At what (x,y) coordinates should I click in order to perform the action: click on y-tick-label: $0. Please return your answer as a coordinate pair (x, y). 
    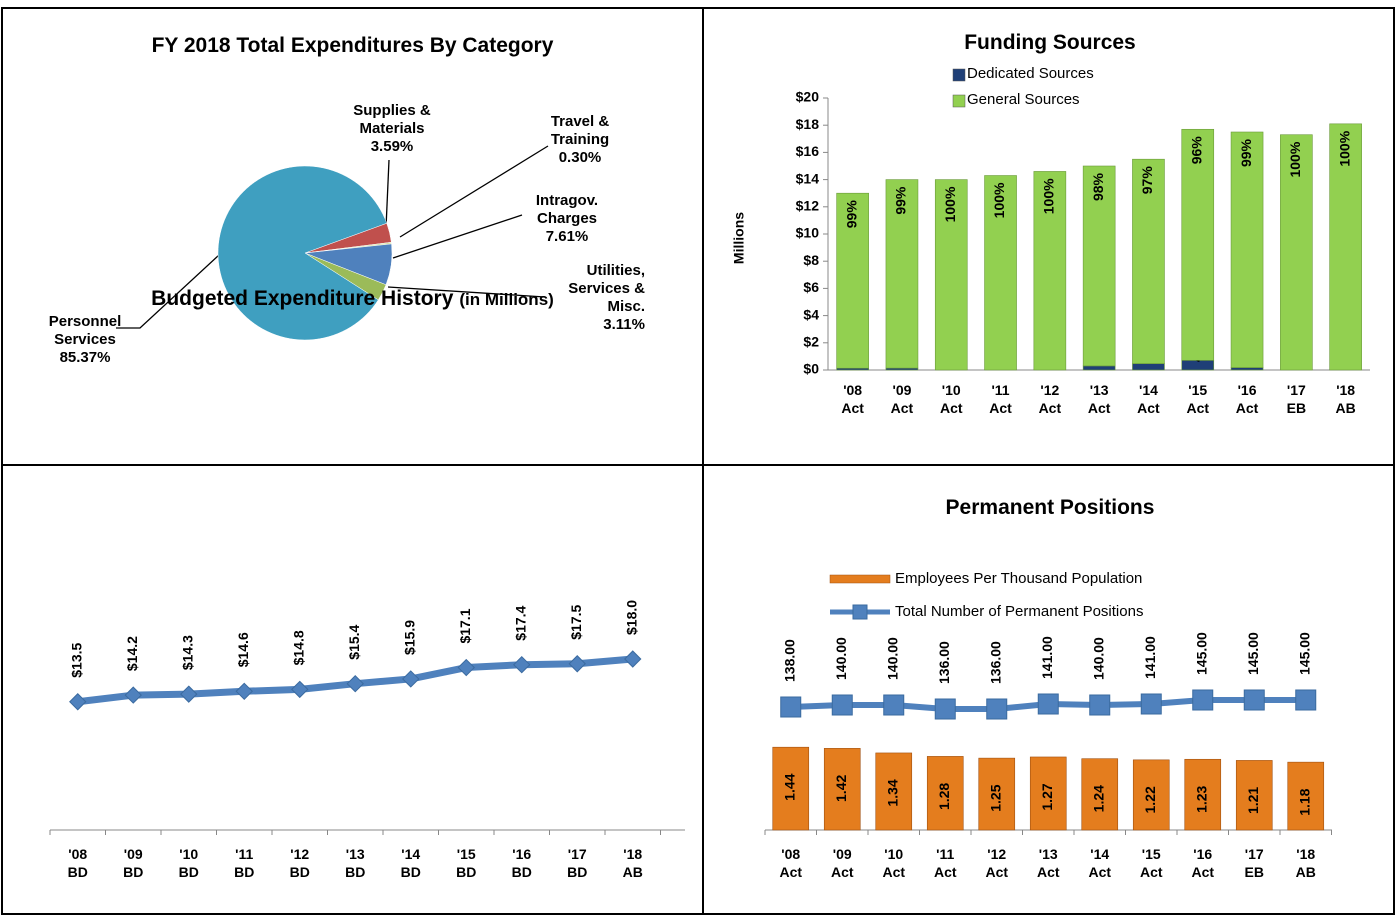
    Looking at the image, I should click on (811, 369).